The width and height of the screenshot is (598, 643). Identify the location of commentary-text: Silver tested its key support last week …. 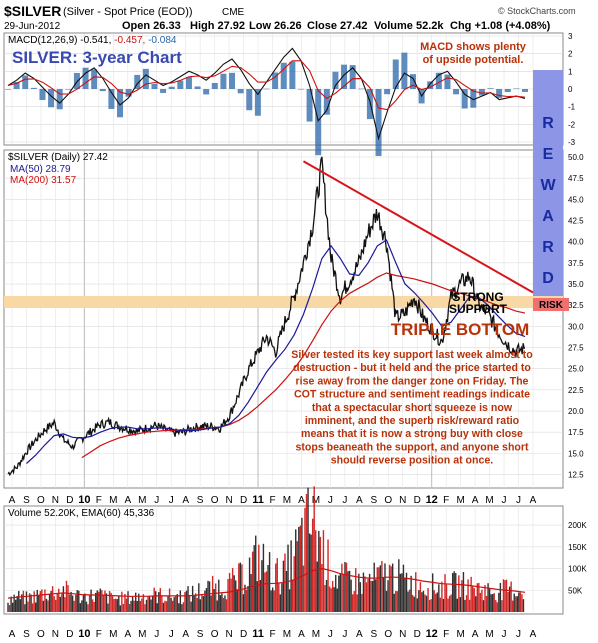
(412, 408).